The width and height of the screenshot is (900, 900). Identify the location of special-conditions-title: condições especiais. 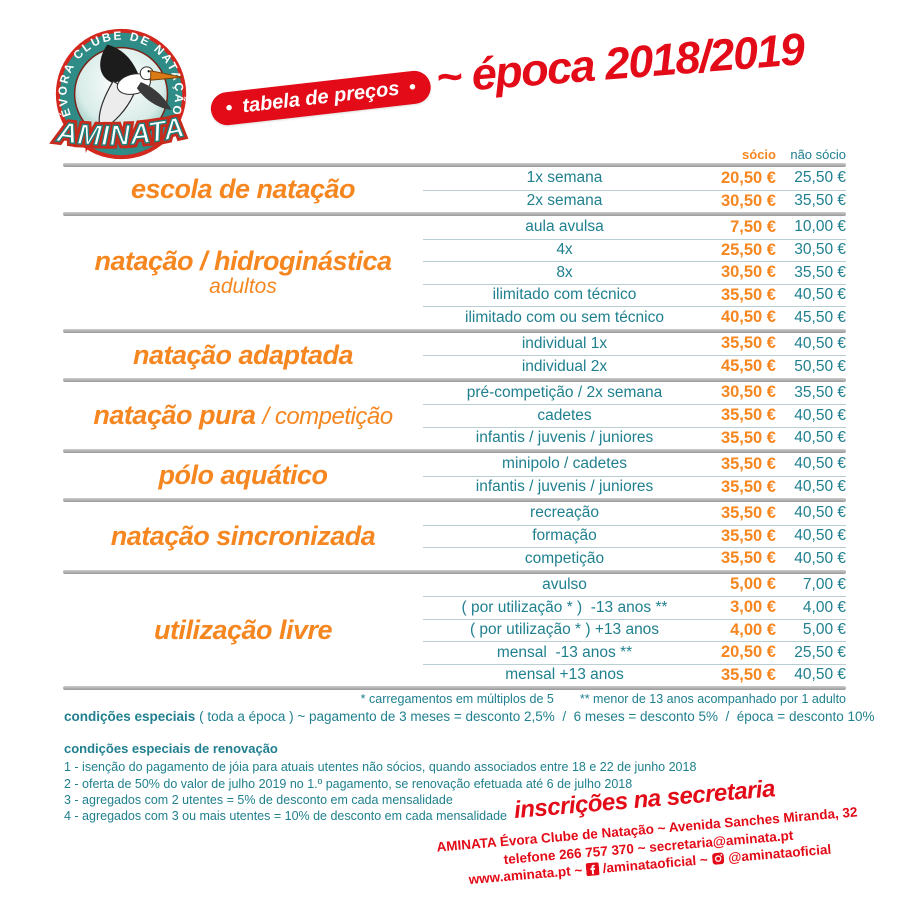
(130, 716).